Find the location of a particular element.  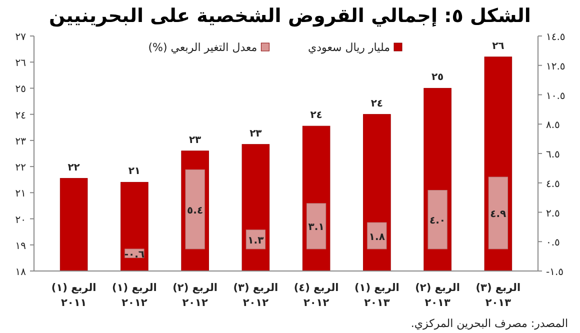

x-tick-label: الربع (٣) ٢٠١٣ is located at coordinates (498, 295).